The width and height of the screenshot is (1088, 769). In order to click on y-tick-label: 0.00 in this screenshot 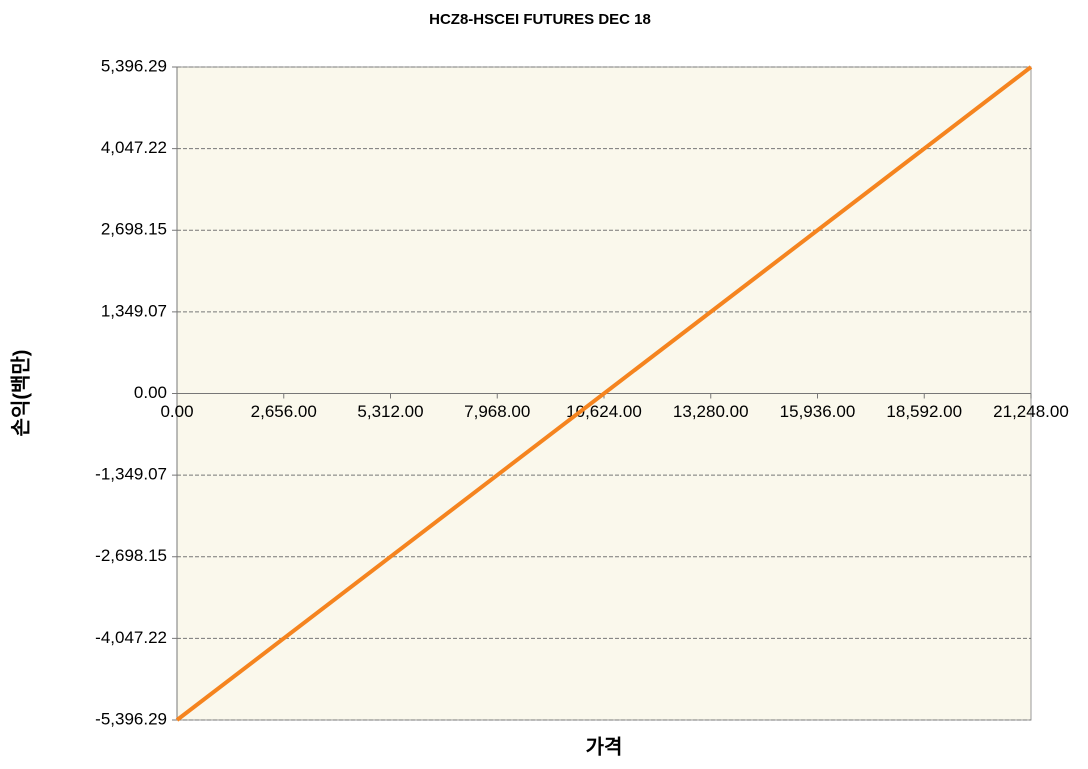, I will do `click(150, 392)`.